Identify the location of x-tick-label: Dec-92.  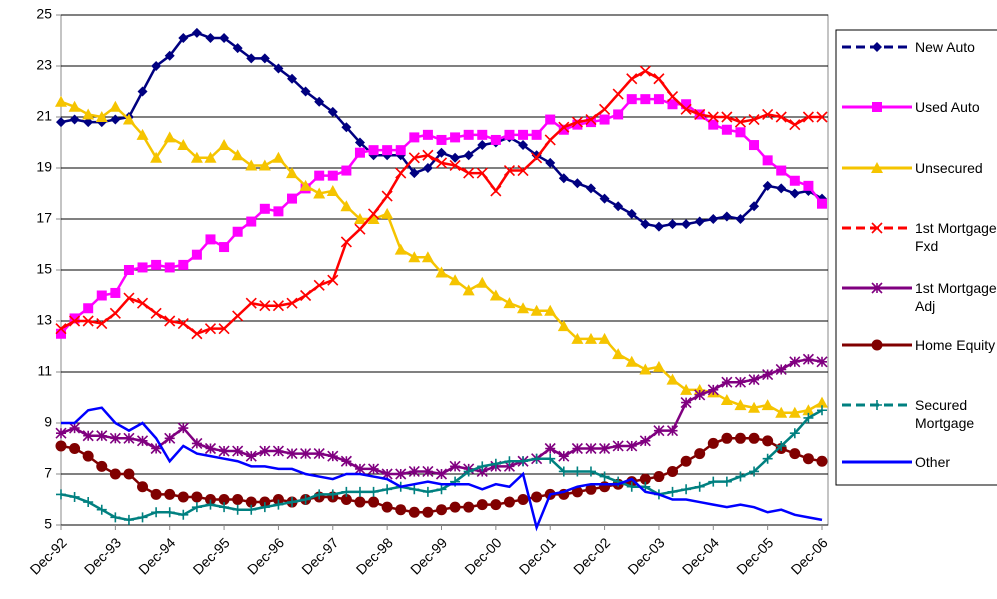
(48, 555).